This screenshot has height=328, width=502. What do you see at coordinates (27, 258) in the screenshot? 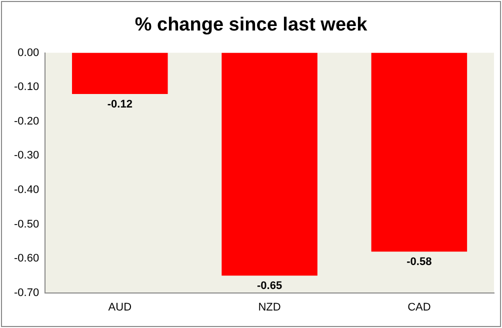
I see `y-tick-label: -0.60` at bounding box center [27, 258].